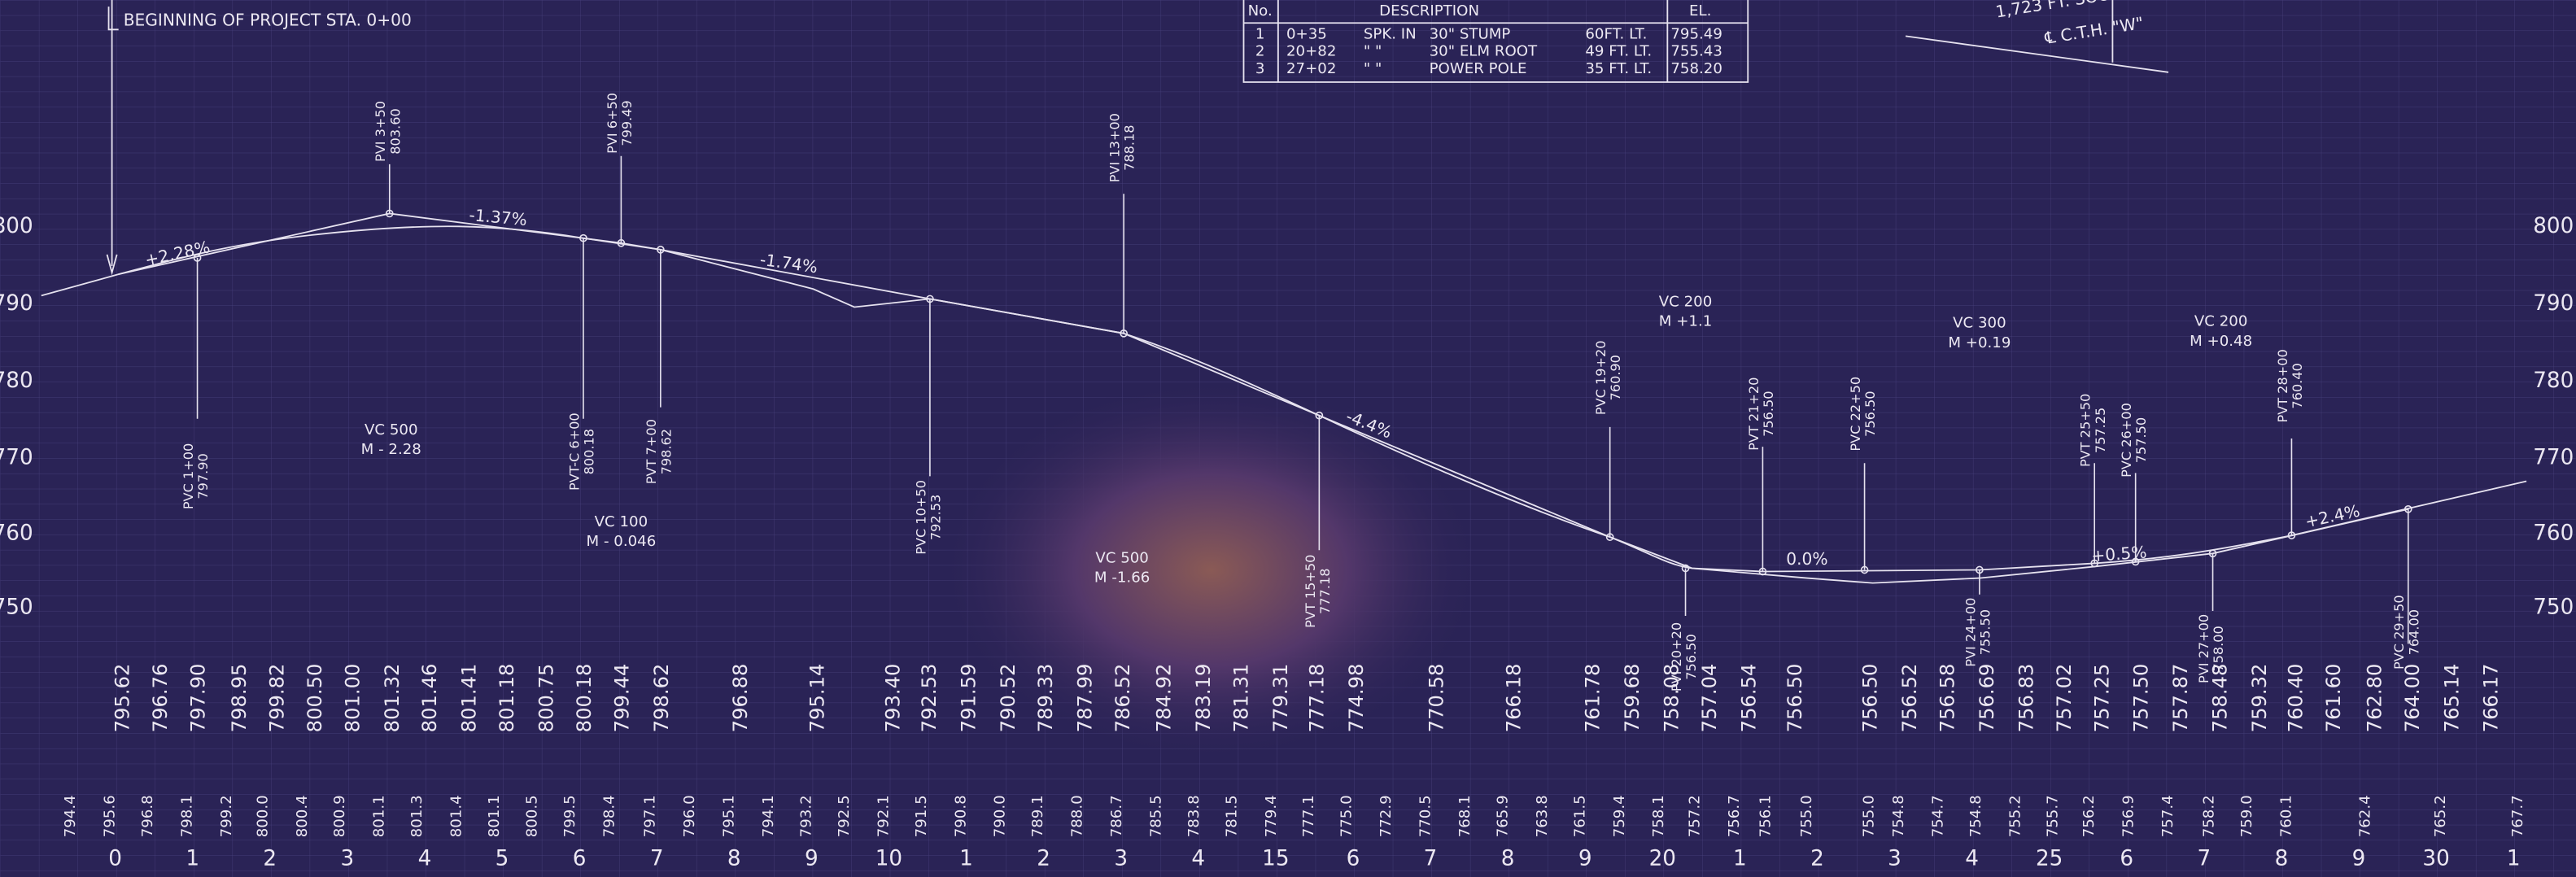 This screenshot has height=877, width=2576. I want to click on curve-length: VC 300, so click(1979, 323).